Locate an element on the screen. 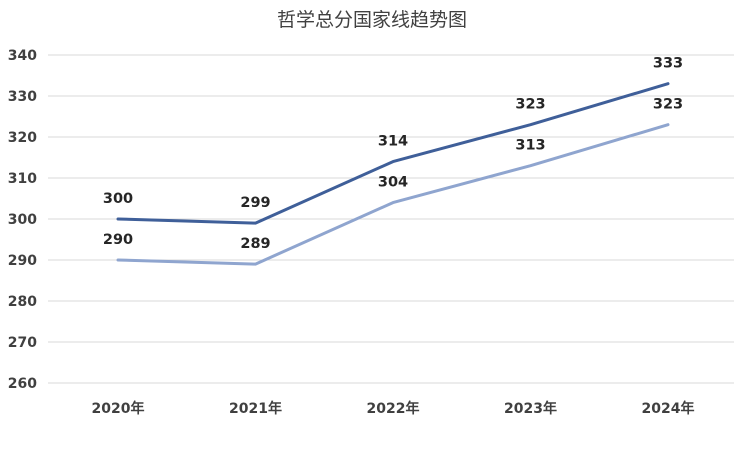 This screenshot has height=471, width=744. data-label-series-1: 300 is located at coordinates (118, 199).